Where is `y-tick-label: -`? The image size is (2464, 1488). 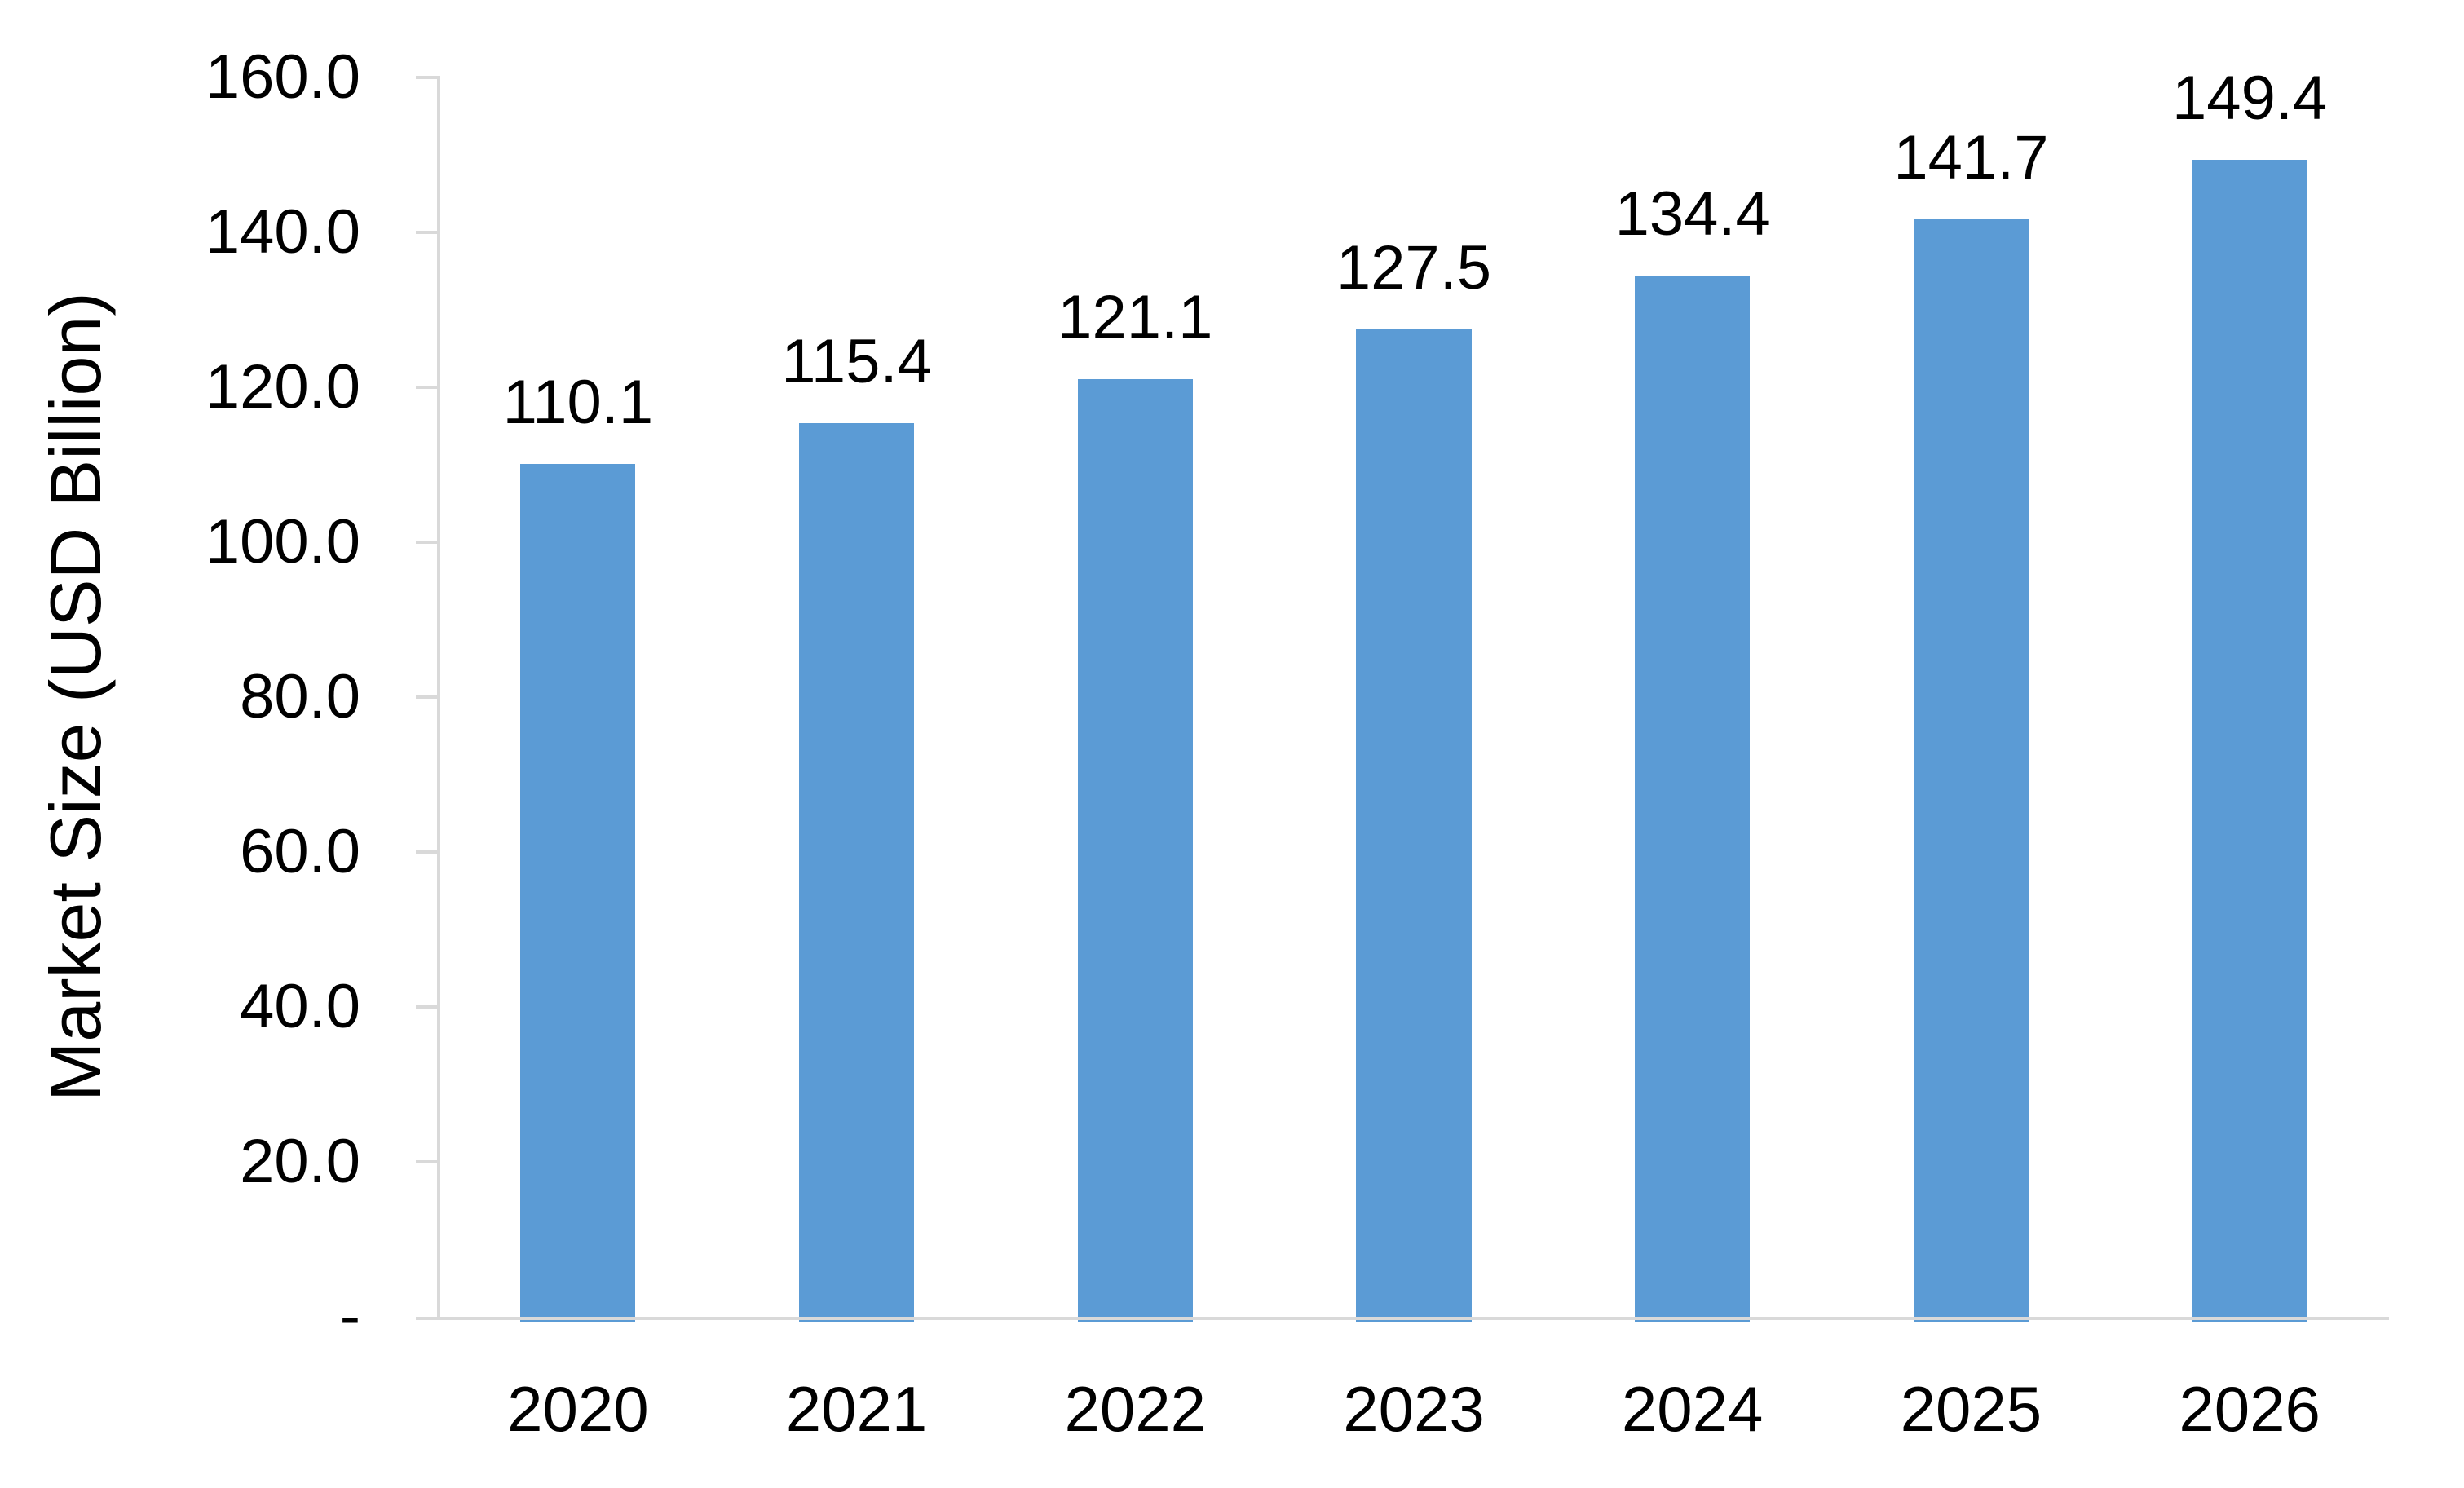 y-tick-label: - is located at coordinates (349, 1316).